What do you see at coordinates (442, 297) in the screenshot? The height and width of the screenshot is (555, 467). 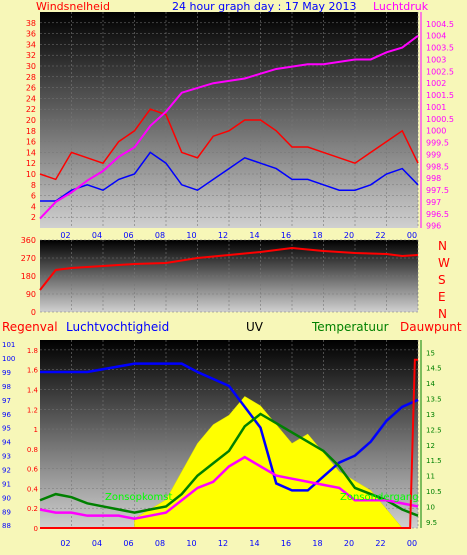 I see `p2-direction-label: E` at bounding box center [442, 297].